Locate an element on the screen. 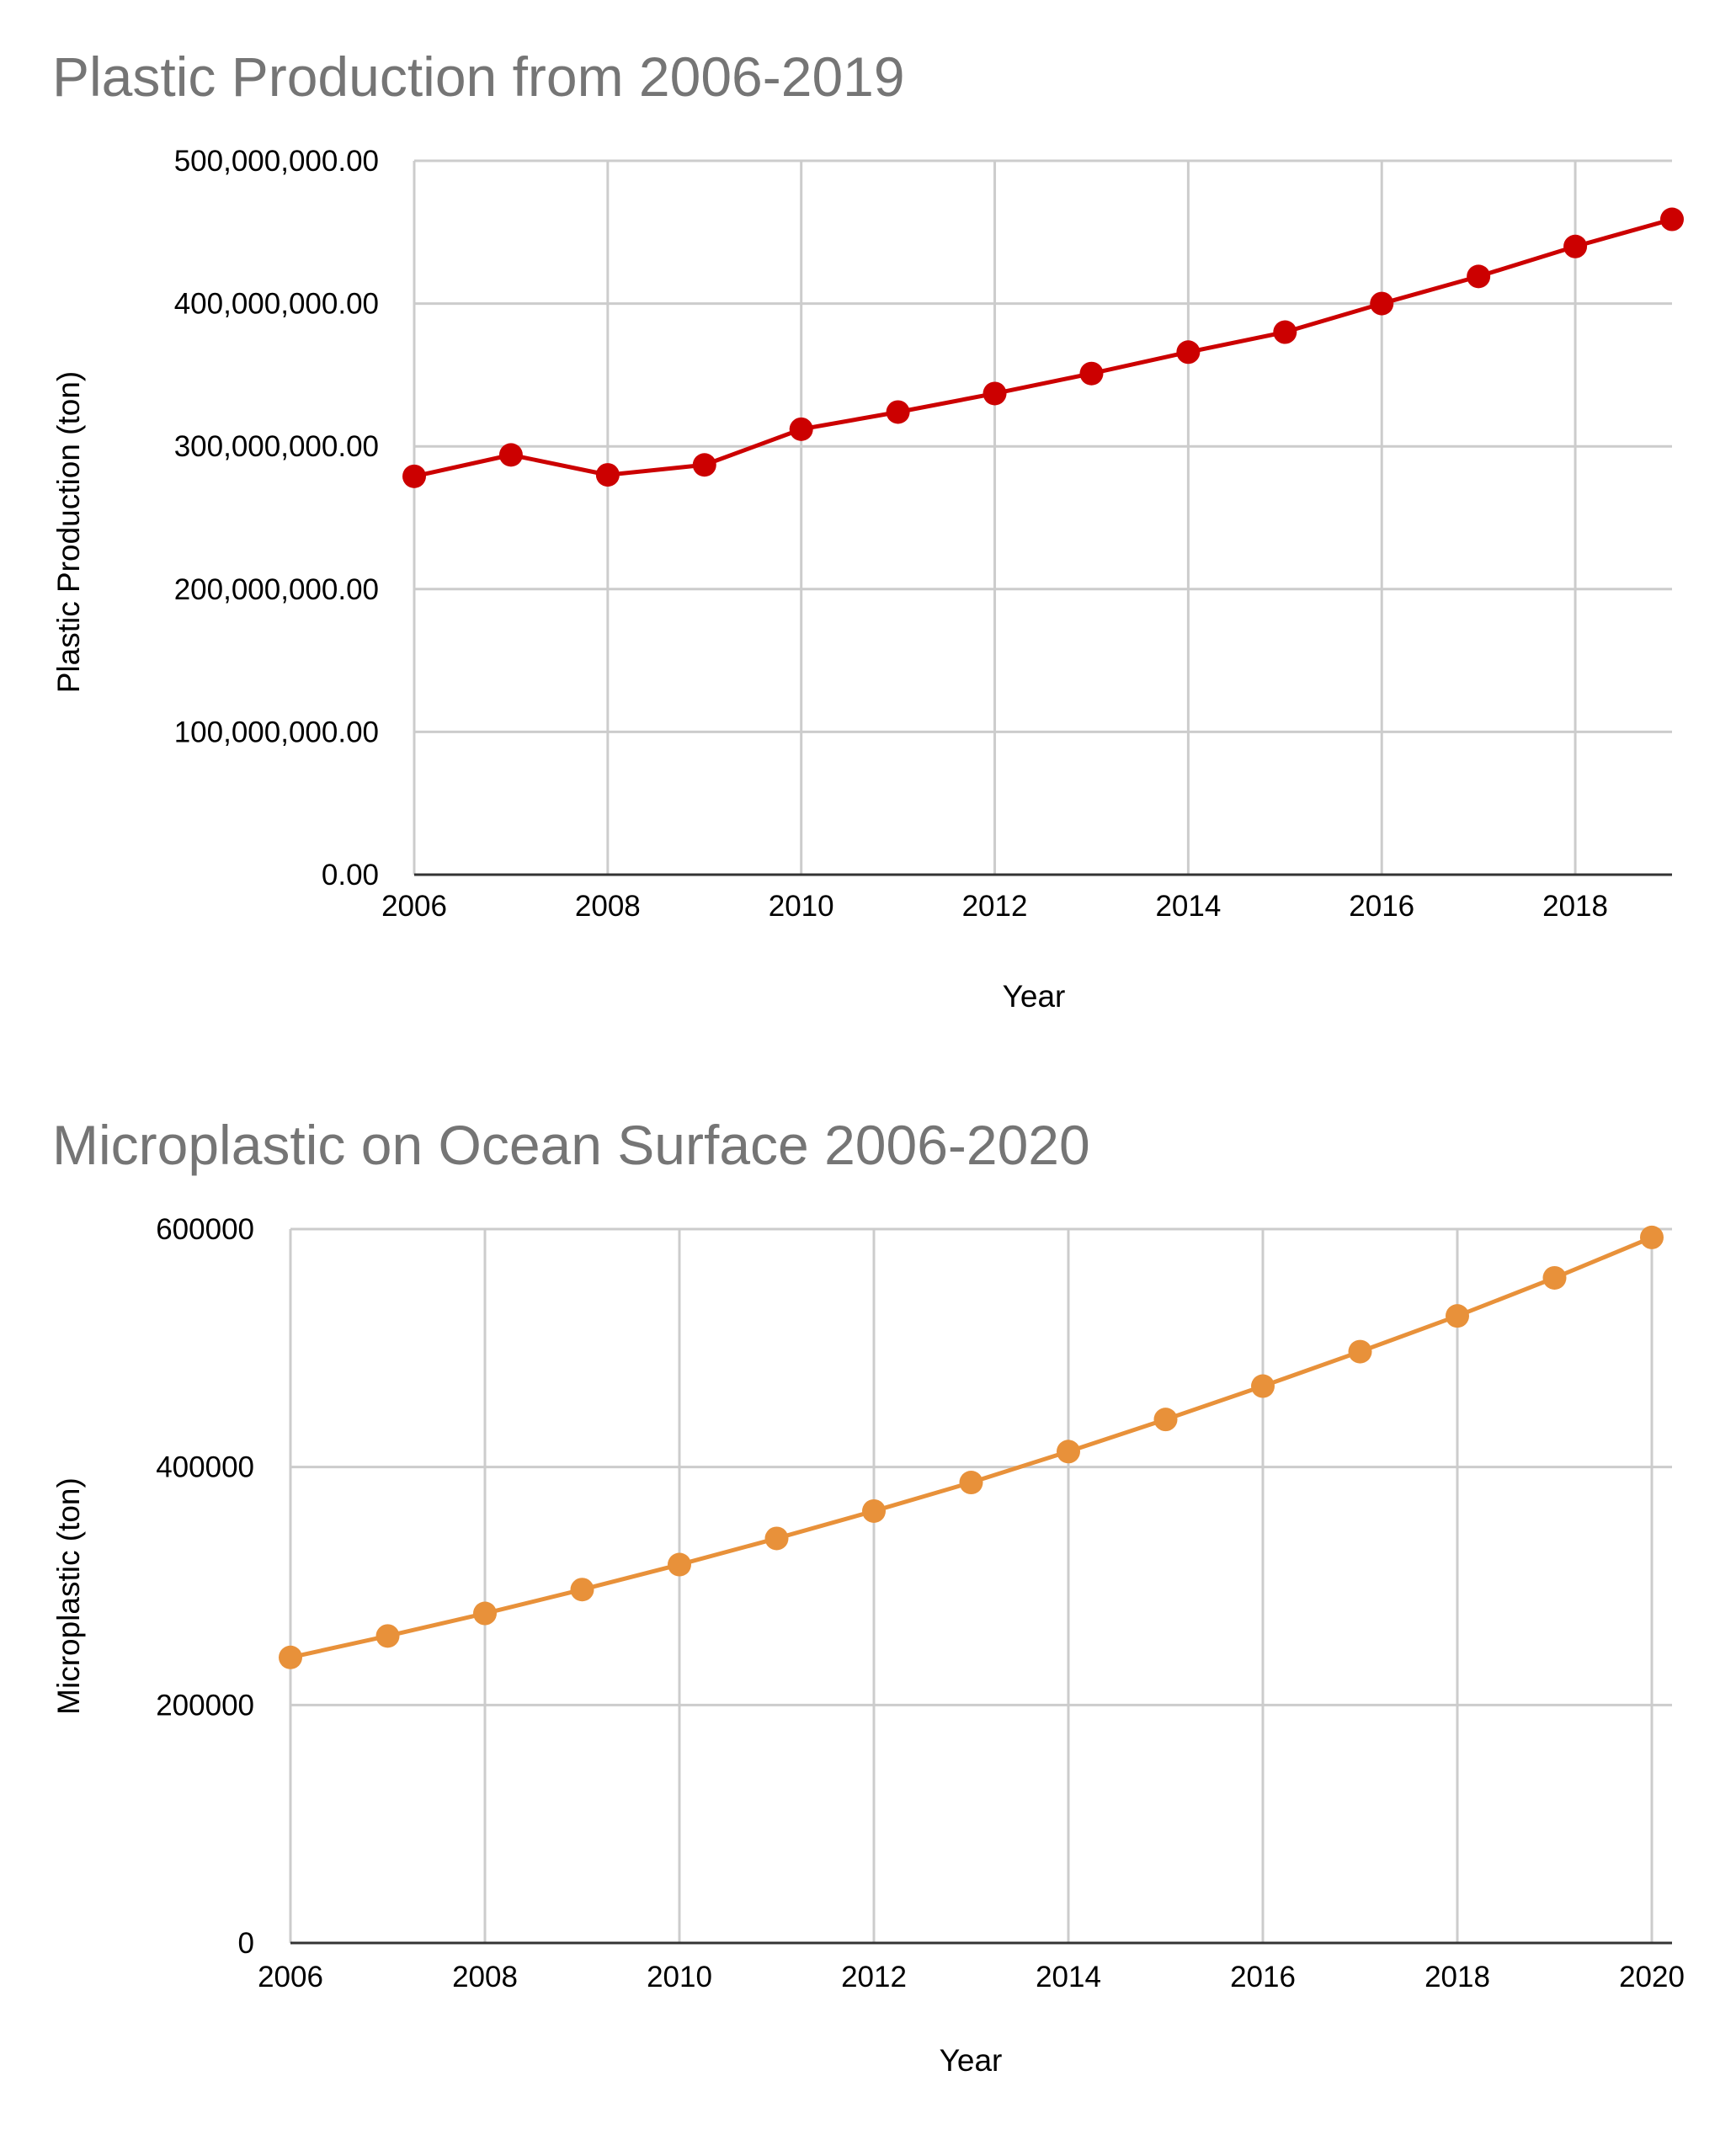 The image size is (1736, 2145). series-line is located at coordinates (1043, 348).